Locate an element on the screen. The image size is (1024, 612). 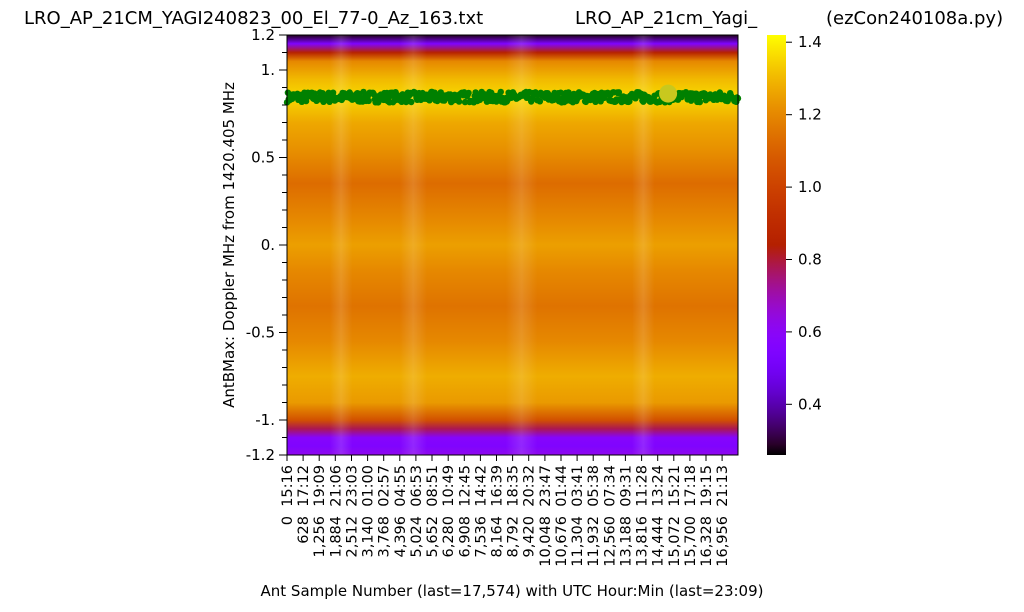
y-tick-label: 0. is located at coordinates (268, 245).